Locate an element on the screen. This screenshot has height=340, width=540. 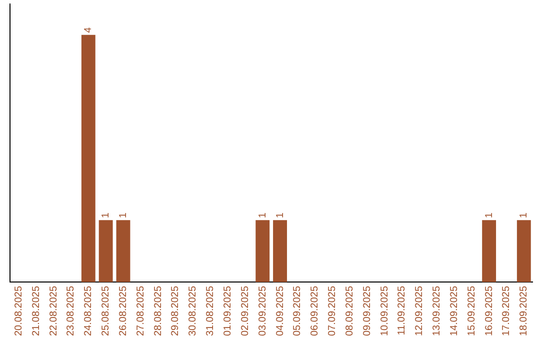
x-tick-label: 18.09.2025 is located at coordinates (524, 311).